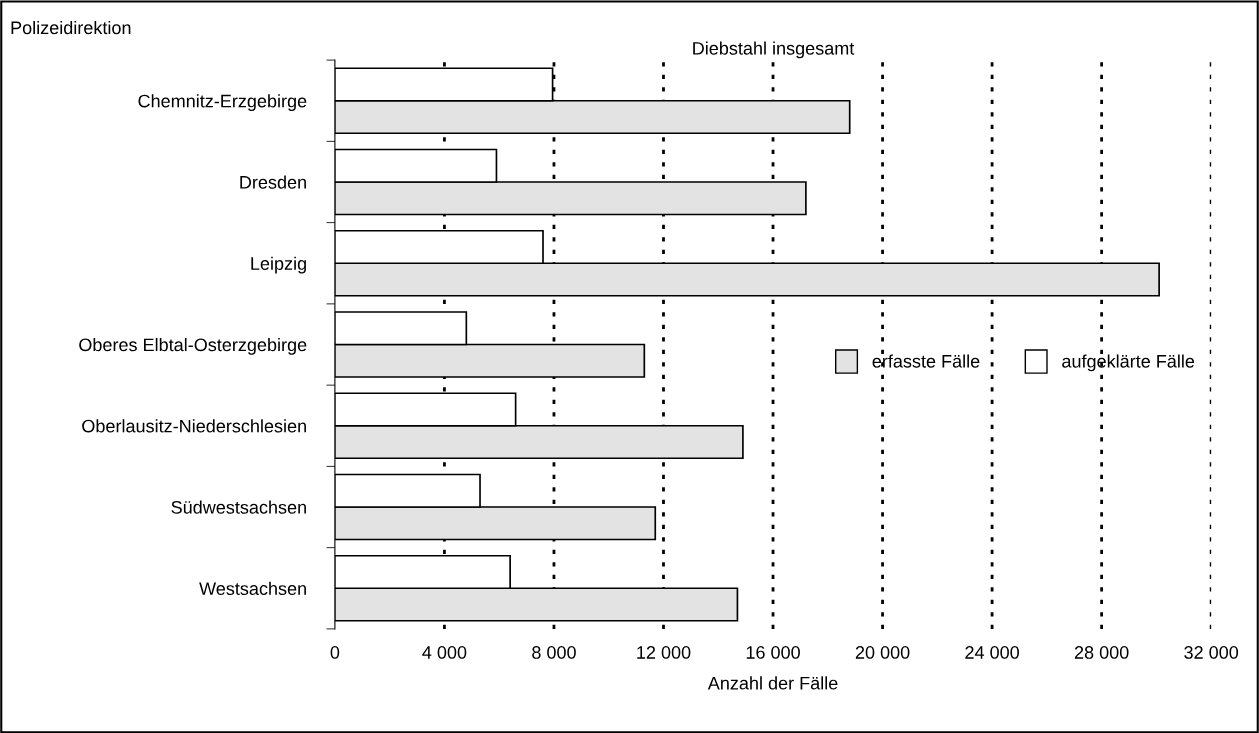 This screenshot has height=733, width=1259. What do you see at coordinates (71, 27) in the screenshot?
I see `y-axis-title: Polizeidirektion` at bounding box center [71, 27].